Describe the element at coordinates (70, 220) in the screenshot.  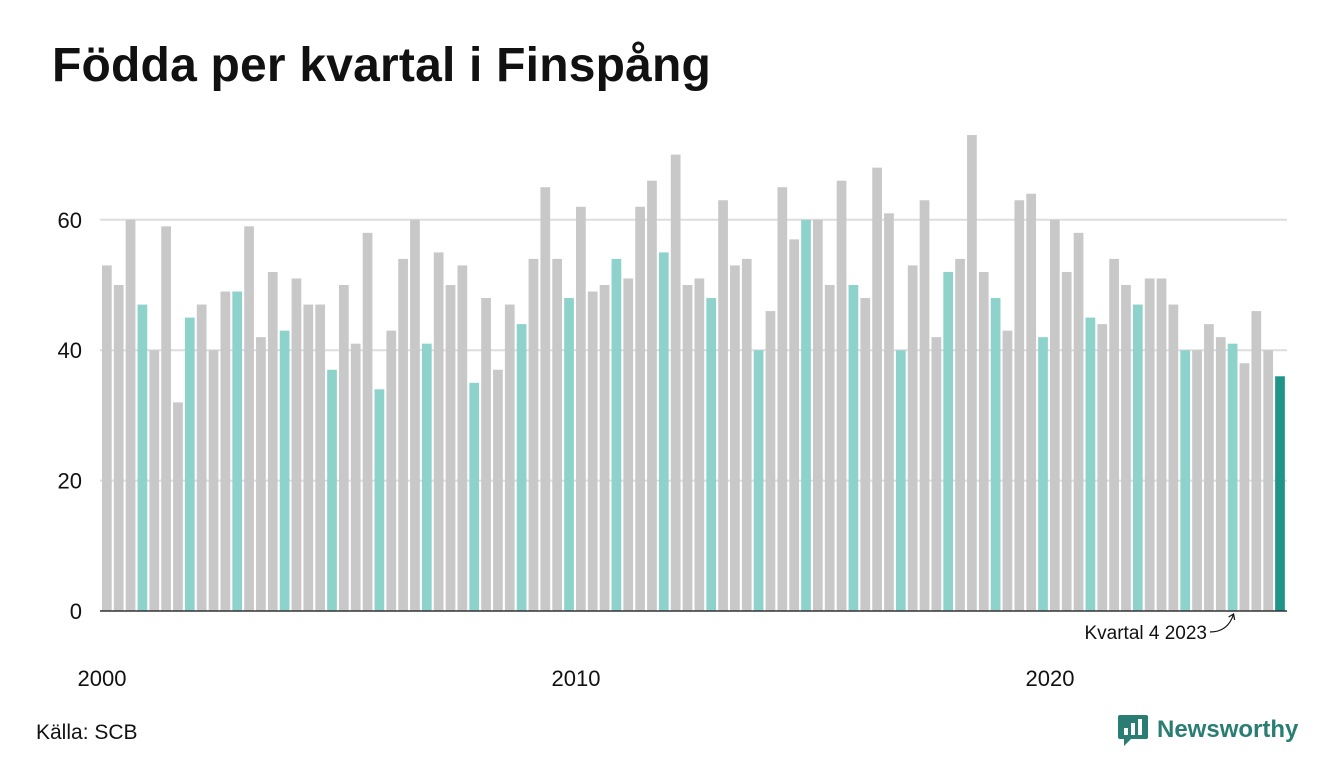
I see `y-tick-label: 60` at that location.